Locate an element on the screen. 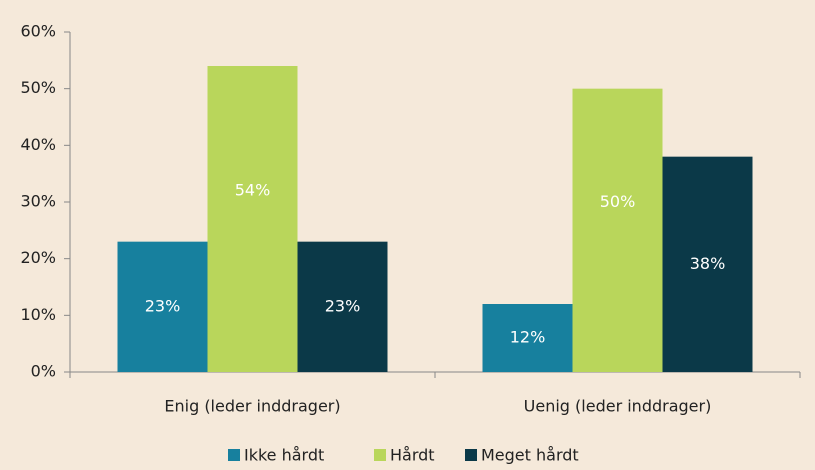 The width and height of the screenshot is (815, 470). y-tick-label: 60% is located at coordinates (38, 31).